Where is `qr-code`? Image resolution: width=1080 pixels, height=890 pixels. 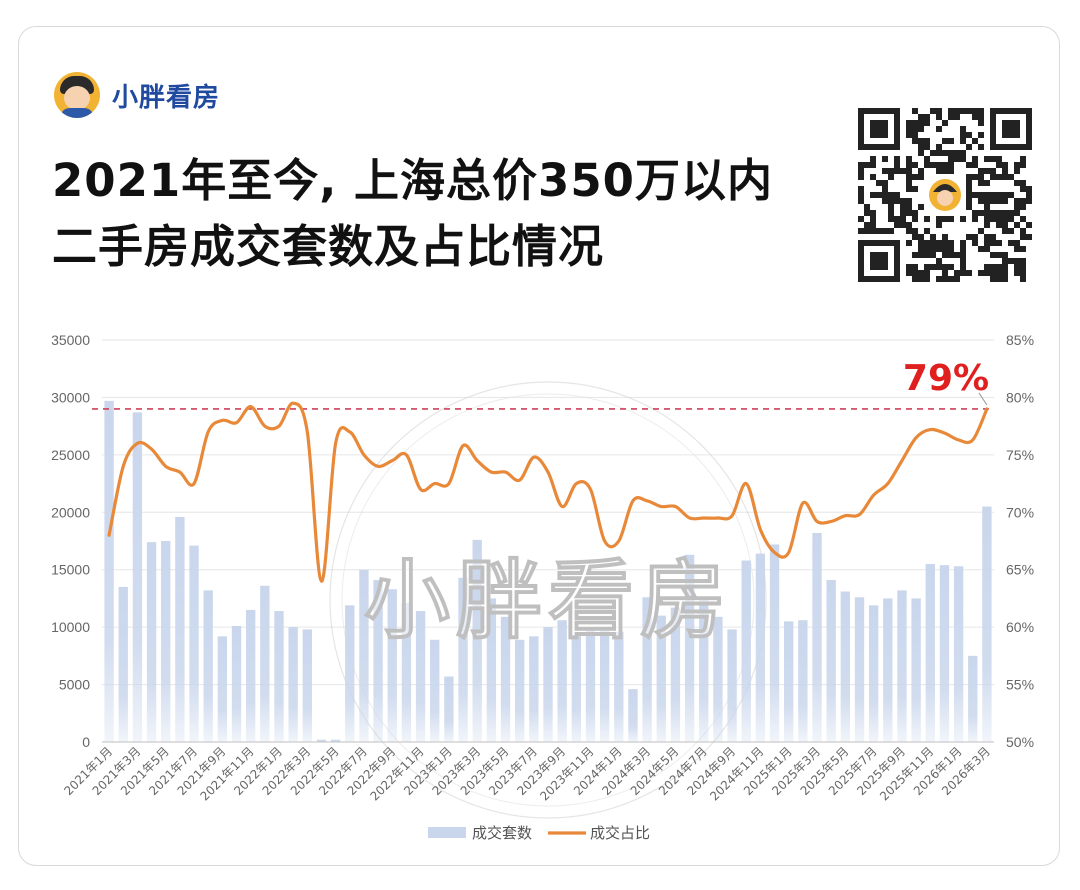 qr-code is located at coordinates (945, 195).